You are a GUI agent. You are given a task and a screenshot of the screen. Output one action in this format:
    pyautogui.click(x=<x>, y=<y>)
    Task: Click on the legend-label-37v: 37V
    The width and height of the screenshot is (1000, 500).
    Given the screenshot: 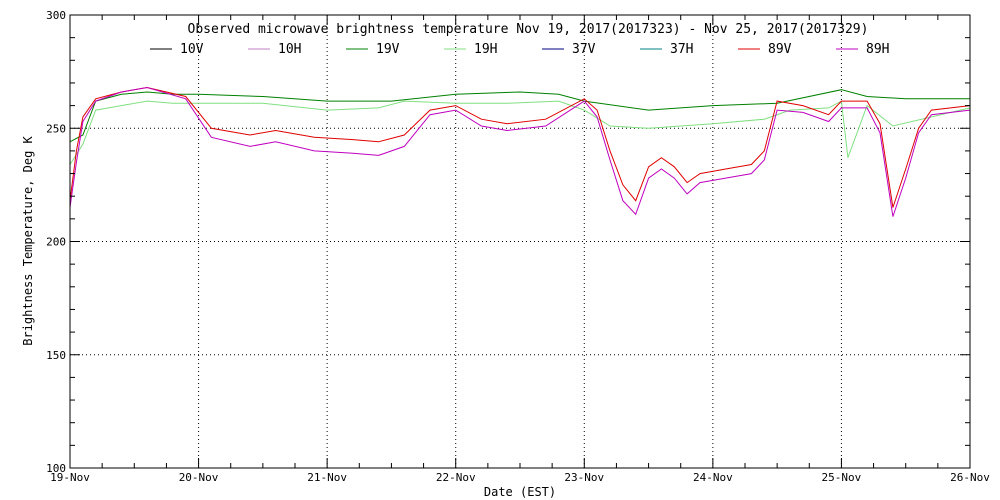 What is the action you would take?
    pyautogui.click(x=584, y=49)
    